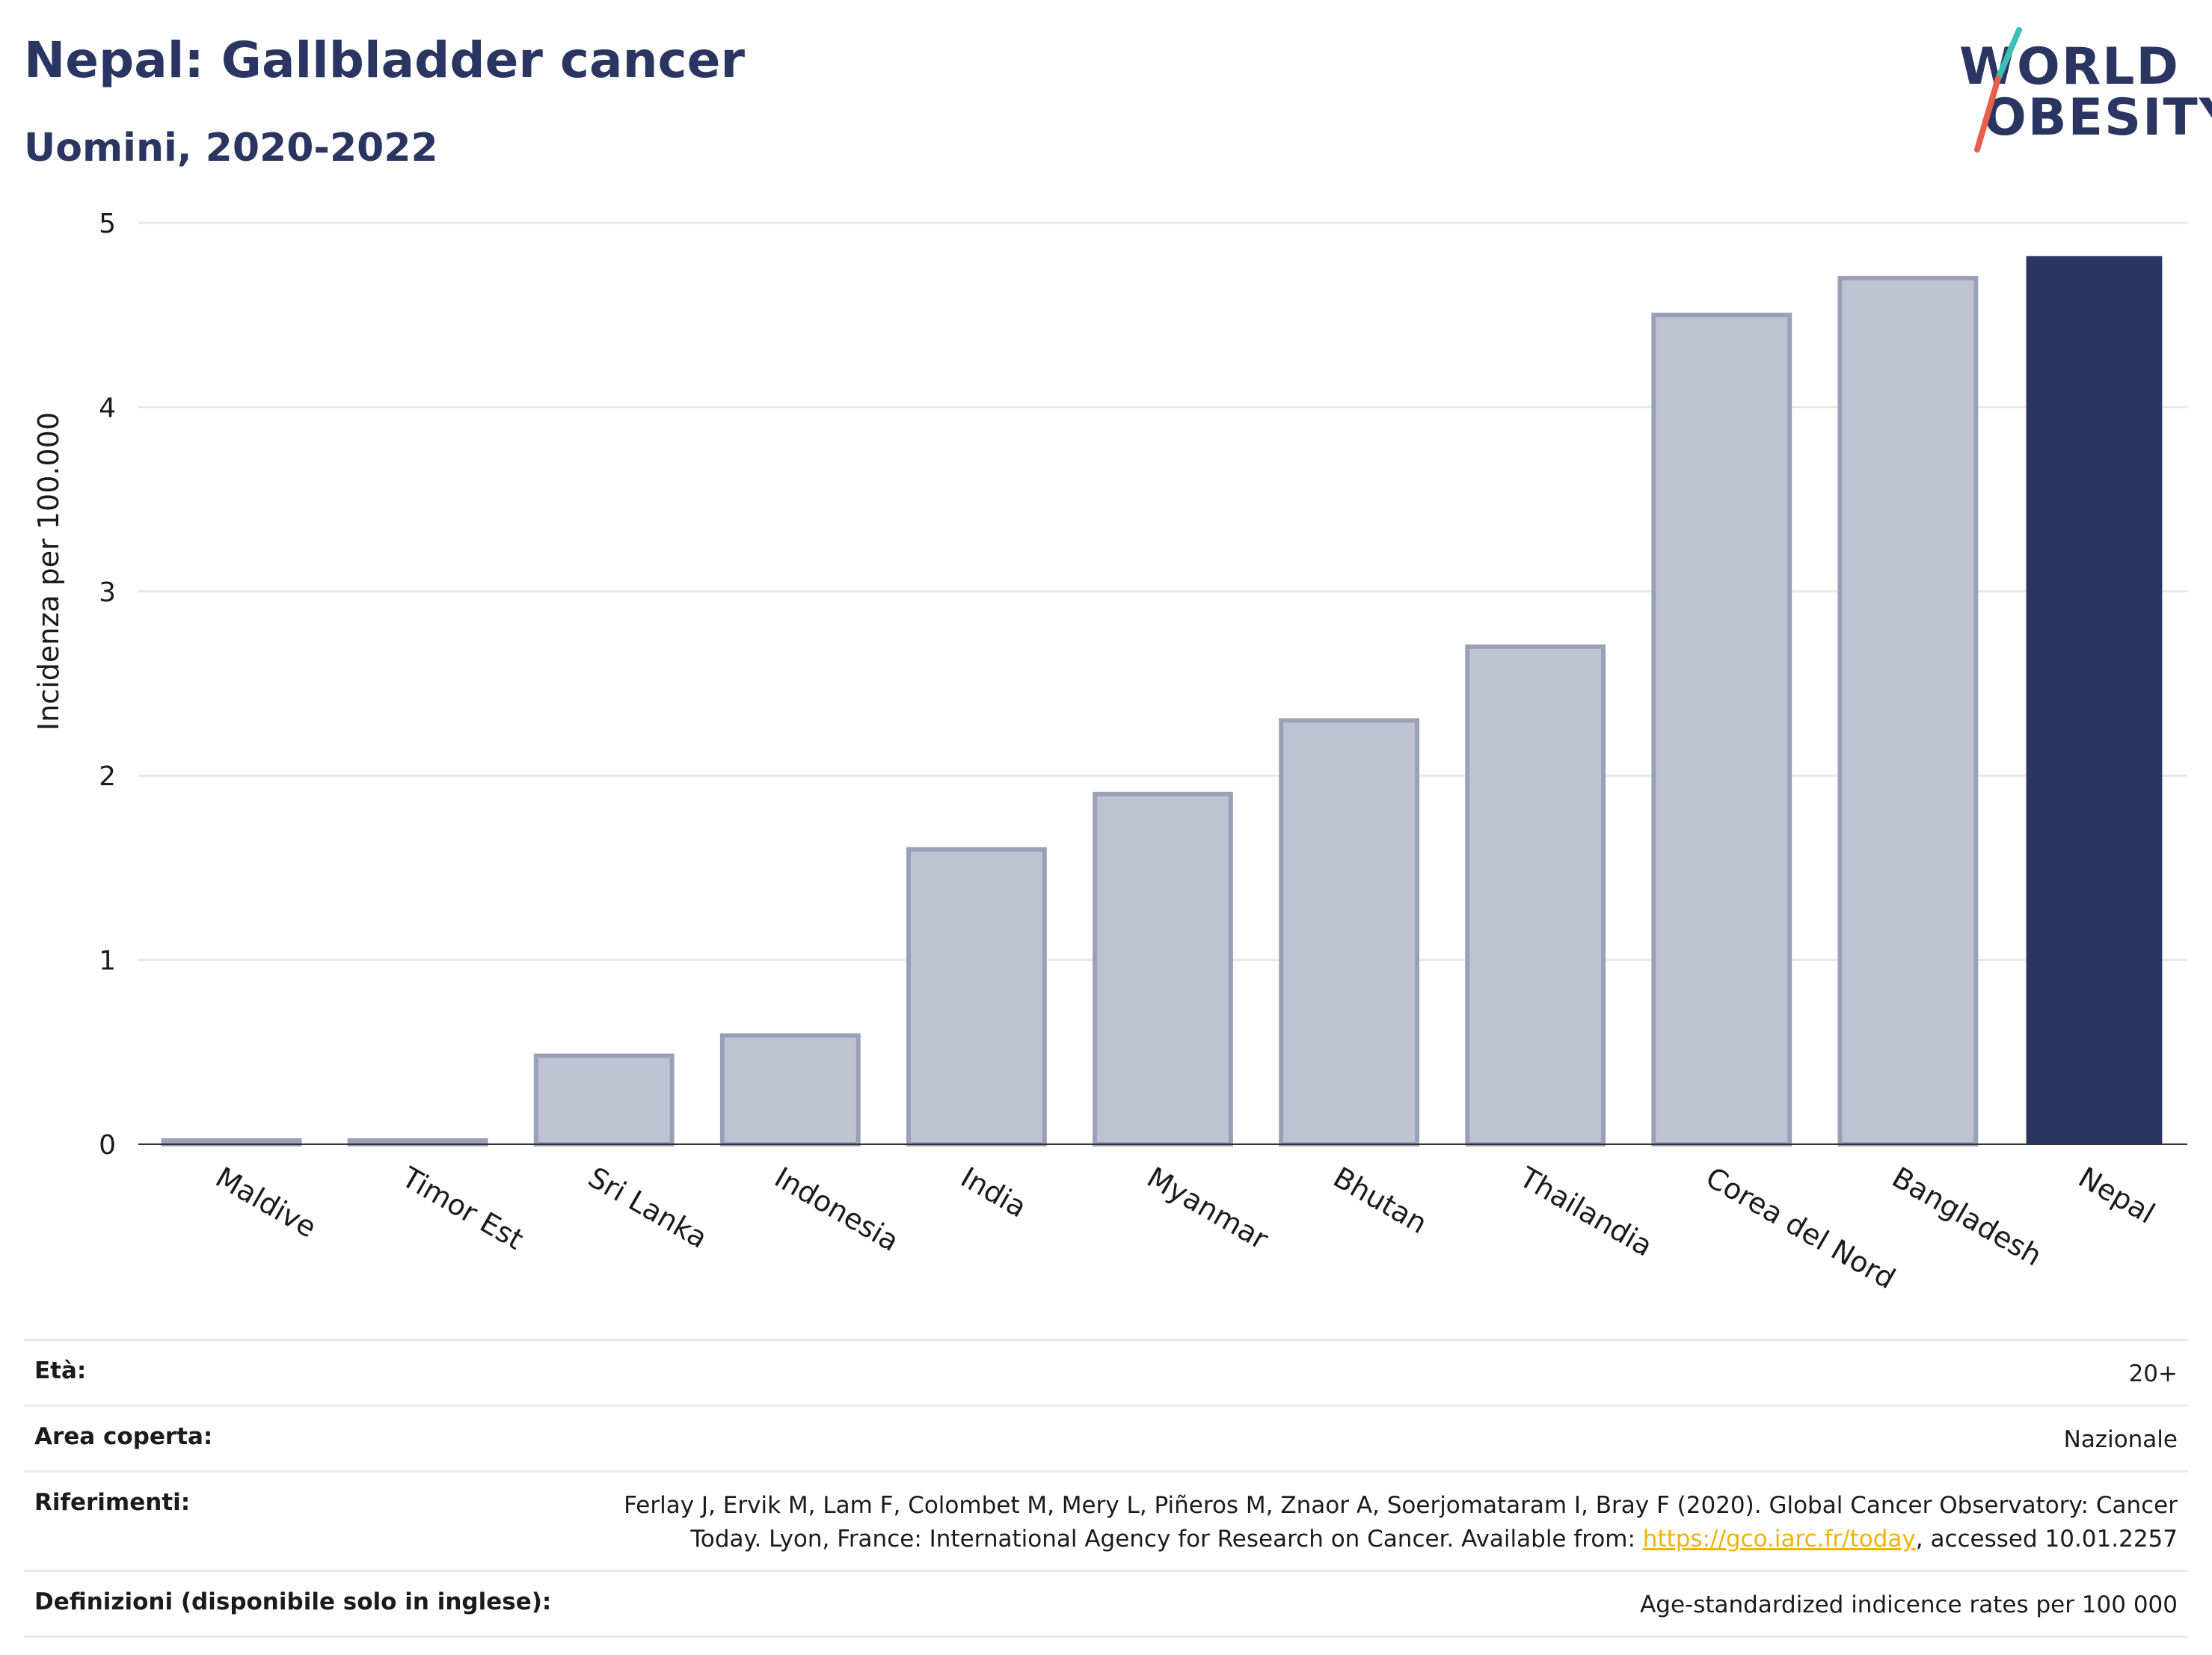 The height and width of the screenshot is (1655, 2212). I want to click on info-row-area: Area coperta: Nazionale, so click(1106, 1437).